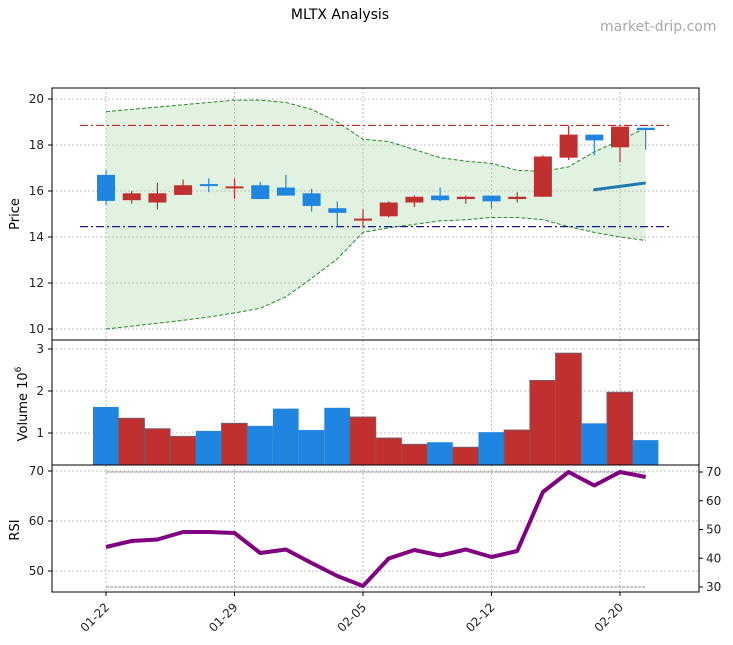 This screenshot has width=733, height=645. What do you see at coordinates (36, 99) in the screenshot?
I see `y-tick-label: 20` at bounding box center [36, 99].